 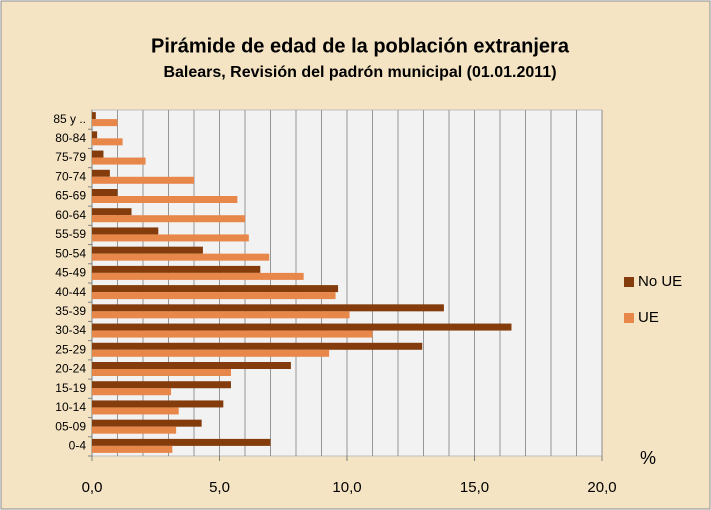 What do you see at coordinates (648, 317) in the screenshot?
I see `legend-label: UE` at bounding box center [648, 317].